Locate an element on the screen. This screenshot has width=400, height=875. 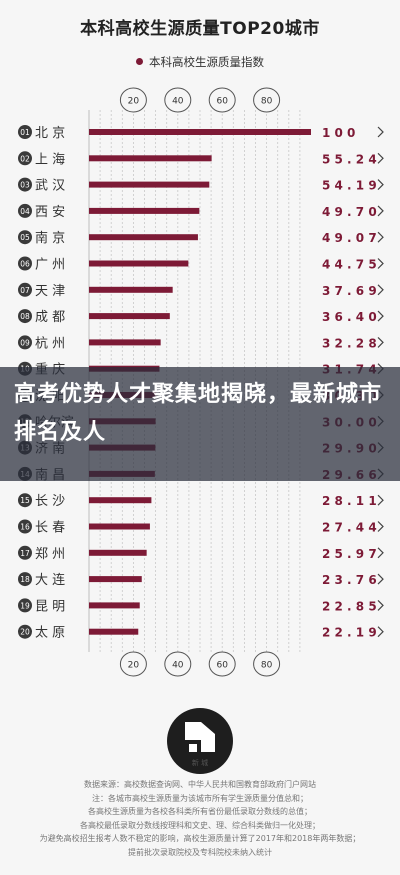
value-label: 1 0 0 is located at coordinates (338, 133).